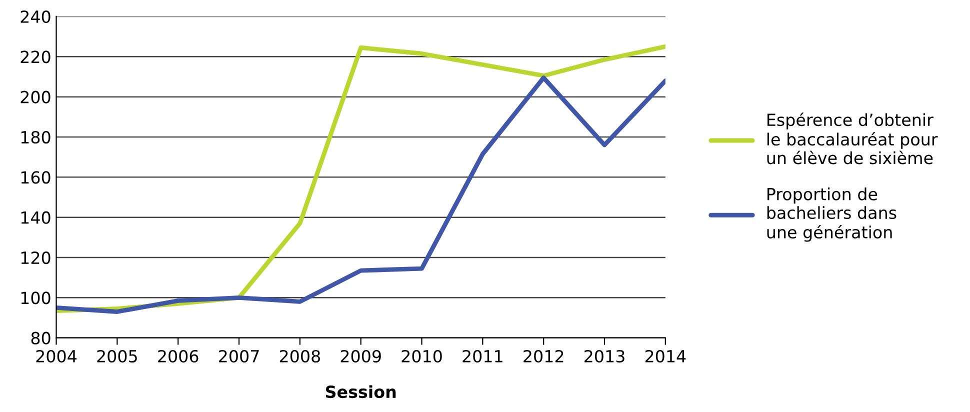  Describe the element at coordinates (300, 356) in the screenshot. I see `x-tick-label: 2008` at that location.